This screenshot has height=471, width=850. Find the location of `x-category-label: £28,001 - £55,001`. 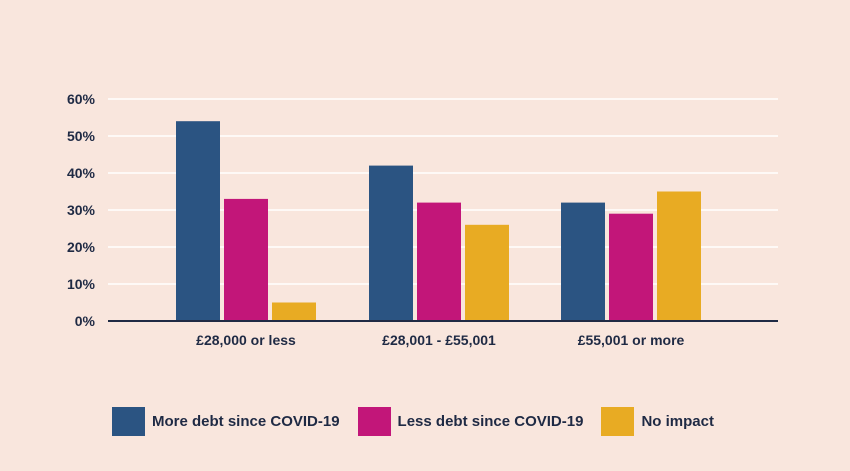

x-category-label: £28,001 - £55,001 is located at coordinates (439, 340).